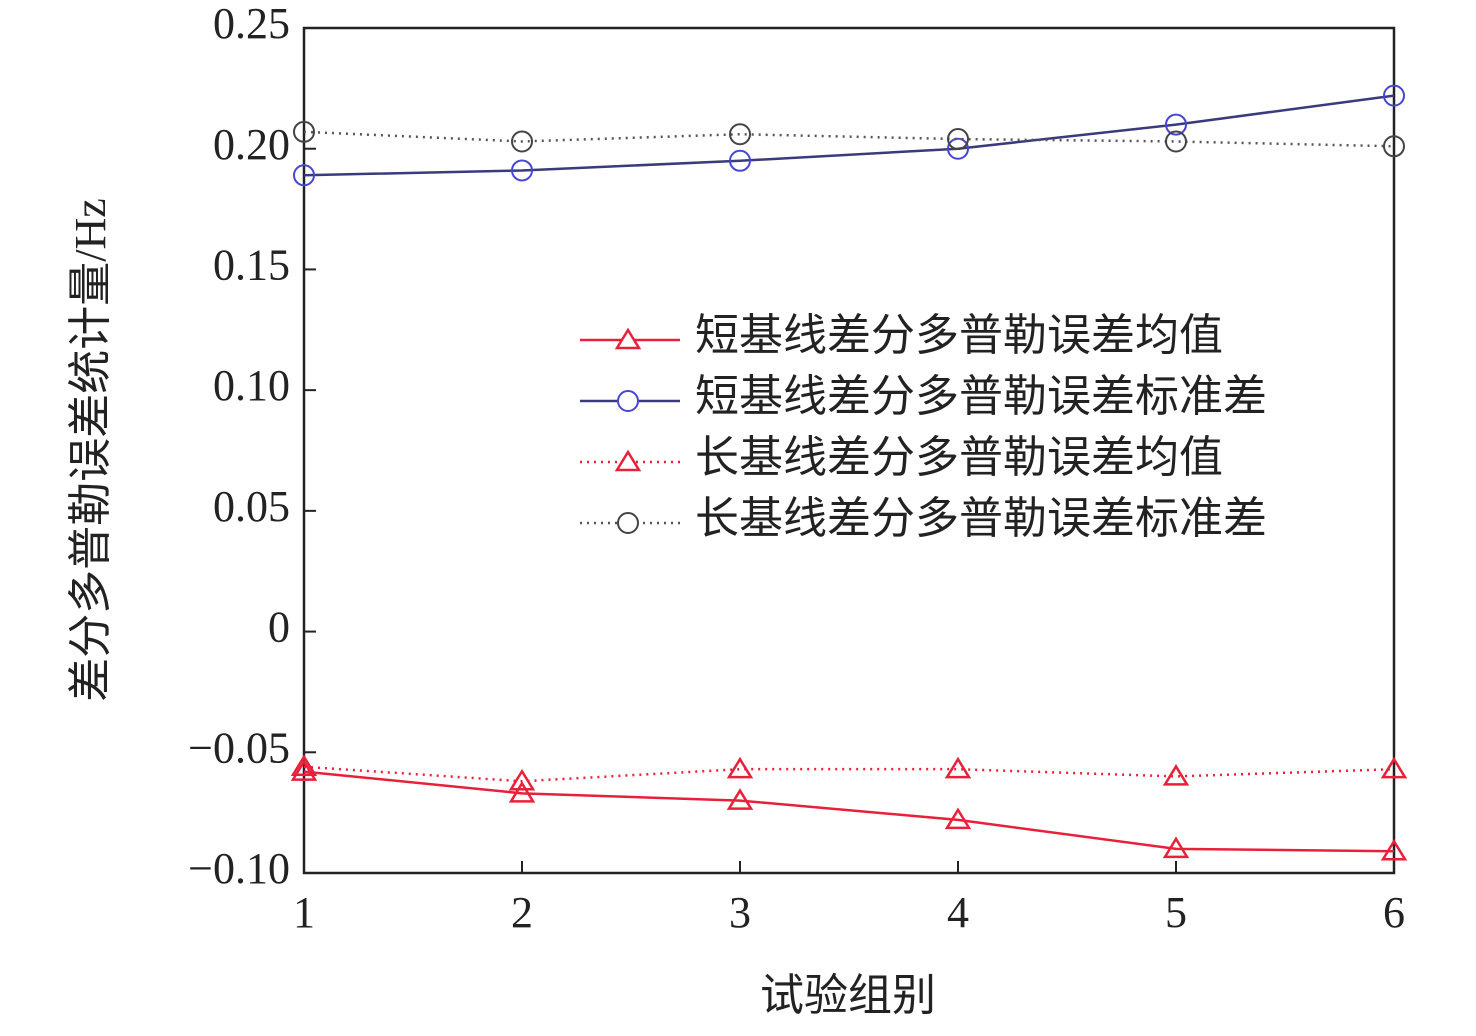  I want to click on x-tick-label: 1, so click(304, 912).